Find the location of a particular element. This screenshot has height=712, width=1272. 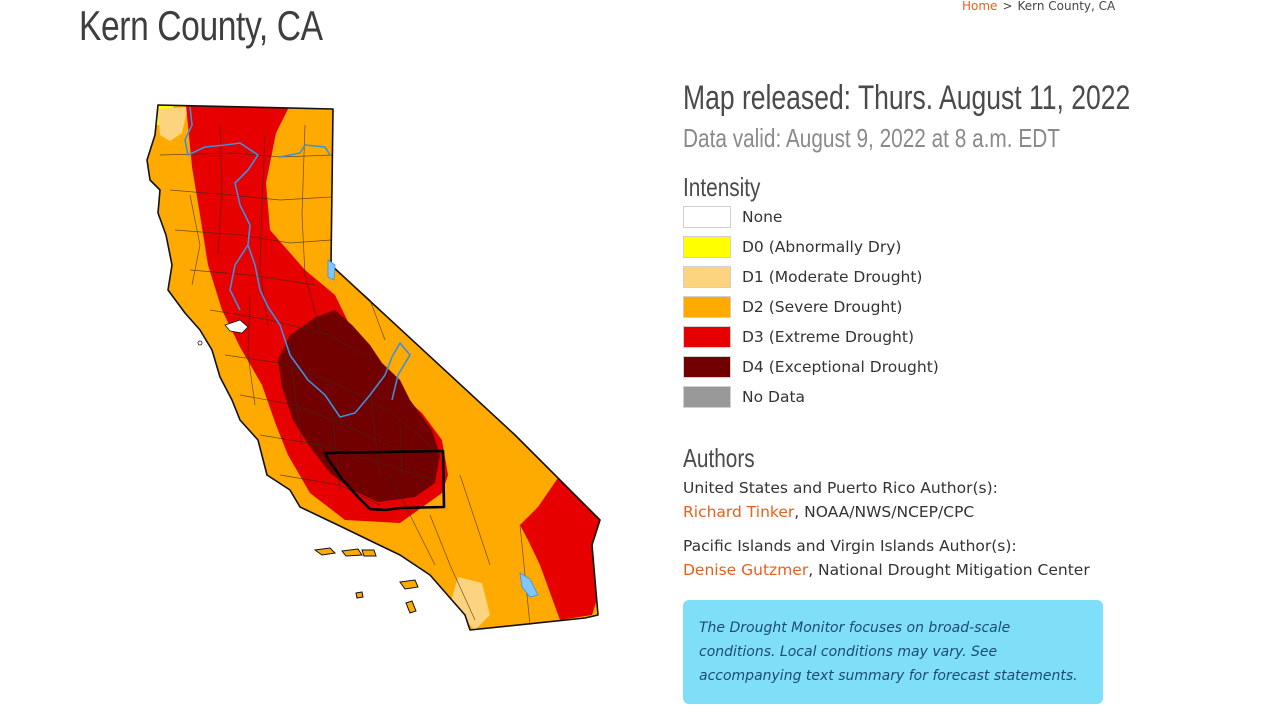

d4-region is located at coordinates (359, 406).